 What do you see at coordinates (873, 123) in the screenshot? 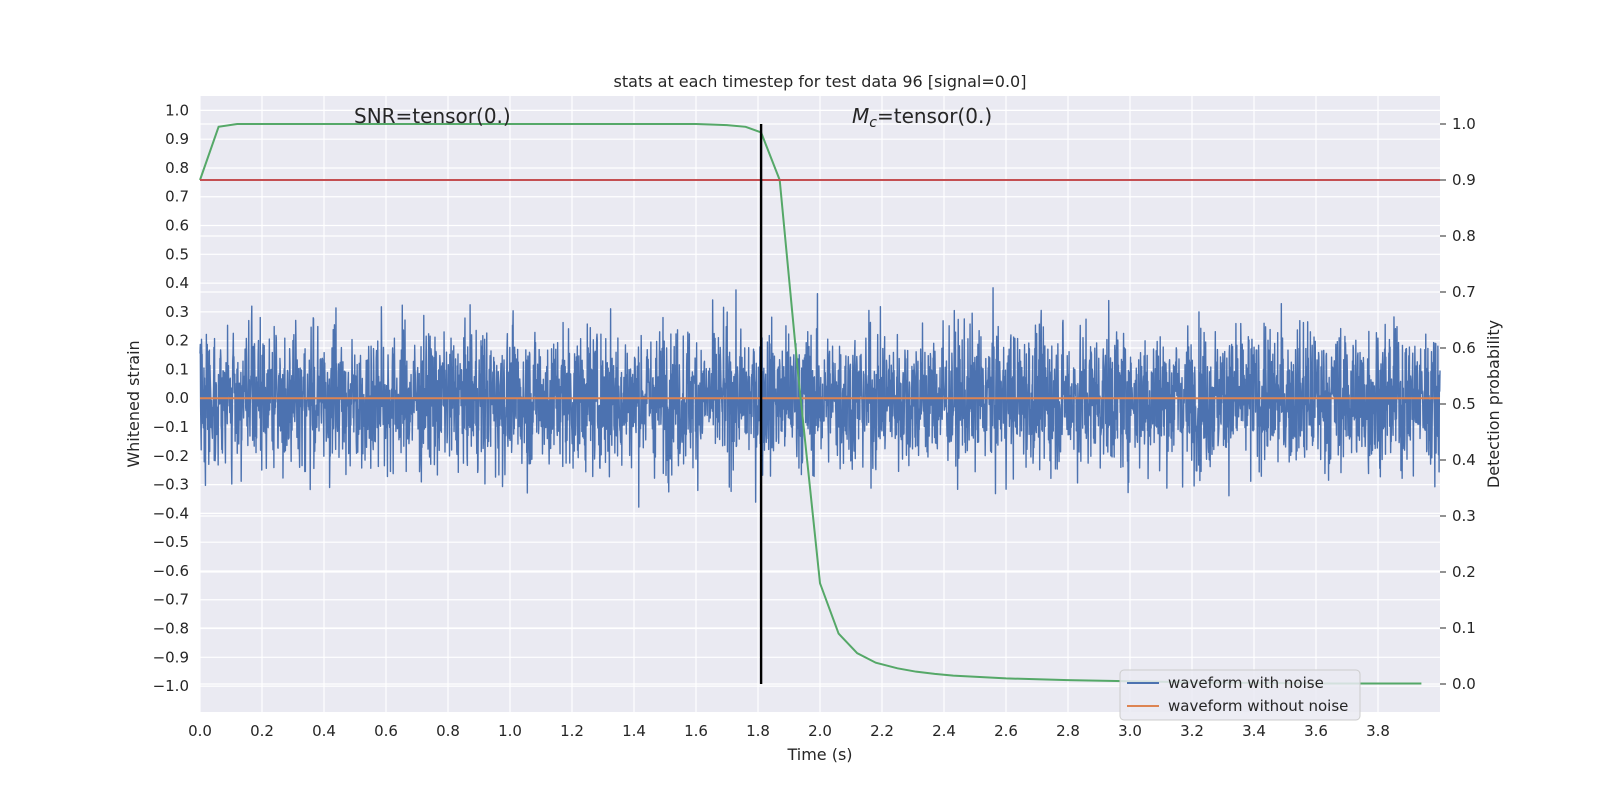
I see `mc-subscript: c` at bounding box center [873, 123].